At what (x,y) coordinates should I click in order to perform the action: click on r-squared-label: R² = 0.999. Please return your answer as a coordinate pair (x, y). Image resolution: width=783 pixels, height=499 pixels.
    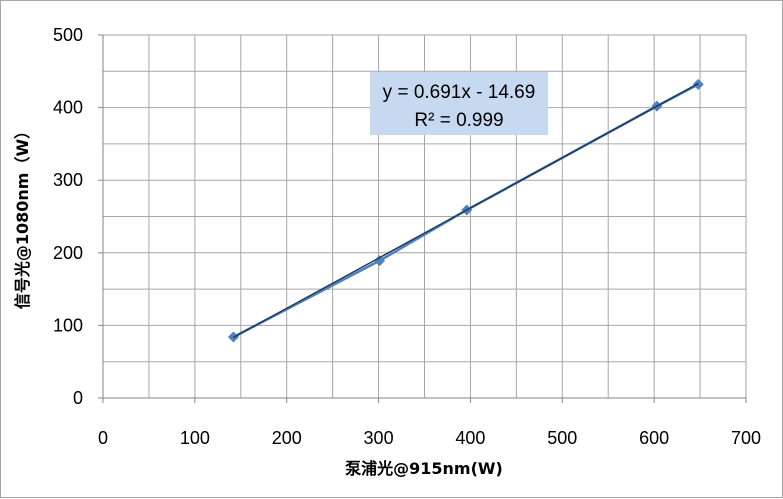
    Looking at the image, I should click on (458, 120).